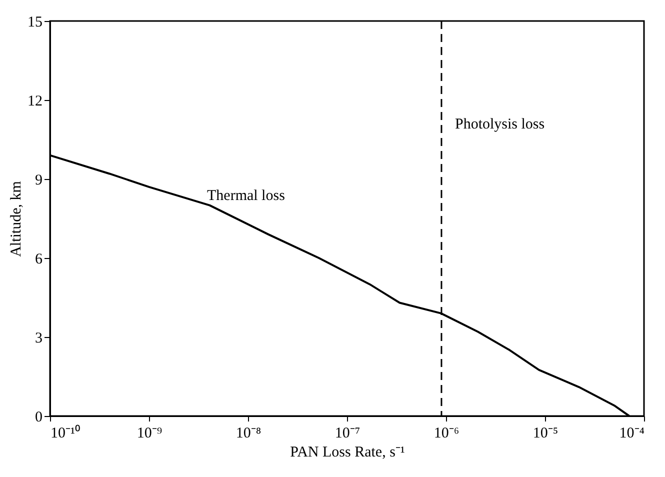 Image resolution: width=665 pixels, height=477 pixels. Describe the element at coordinates (16, 218) in the screenshot. I see `y-axis-title: Altitude, km` at that location.